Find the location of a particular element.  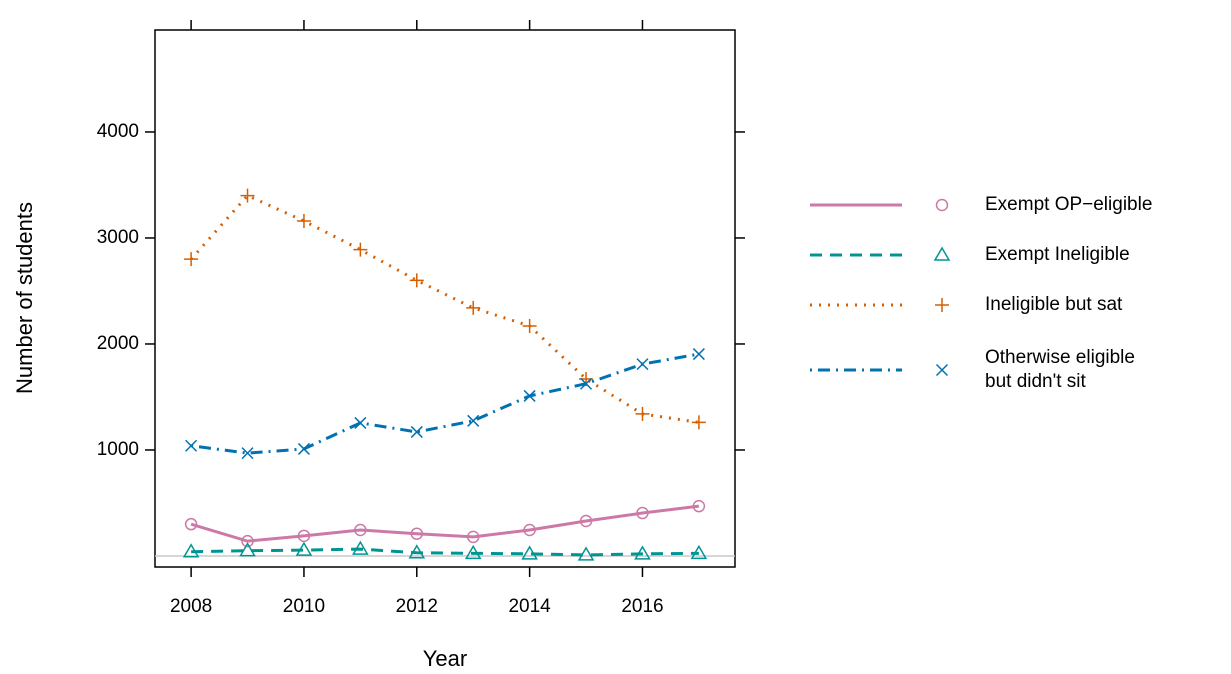

y-tick-label: 3000 is located at coordinates (118, 237).